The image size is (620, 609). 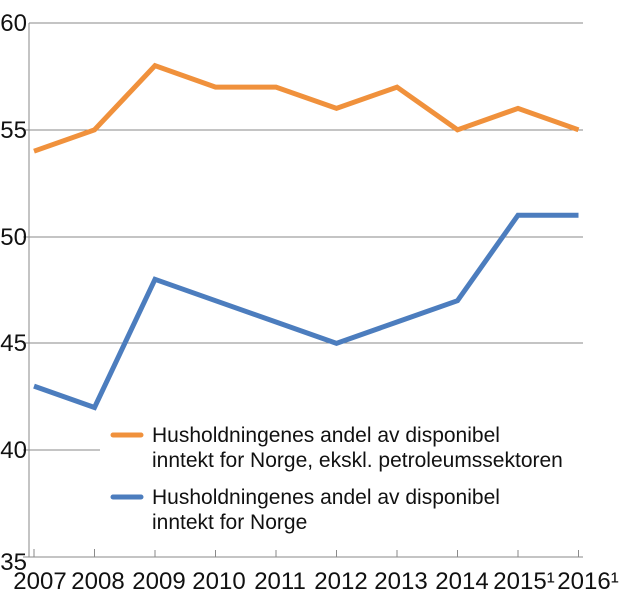 I want to click on y-tick-label: 60, so click(x=13, y=23).